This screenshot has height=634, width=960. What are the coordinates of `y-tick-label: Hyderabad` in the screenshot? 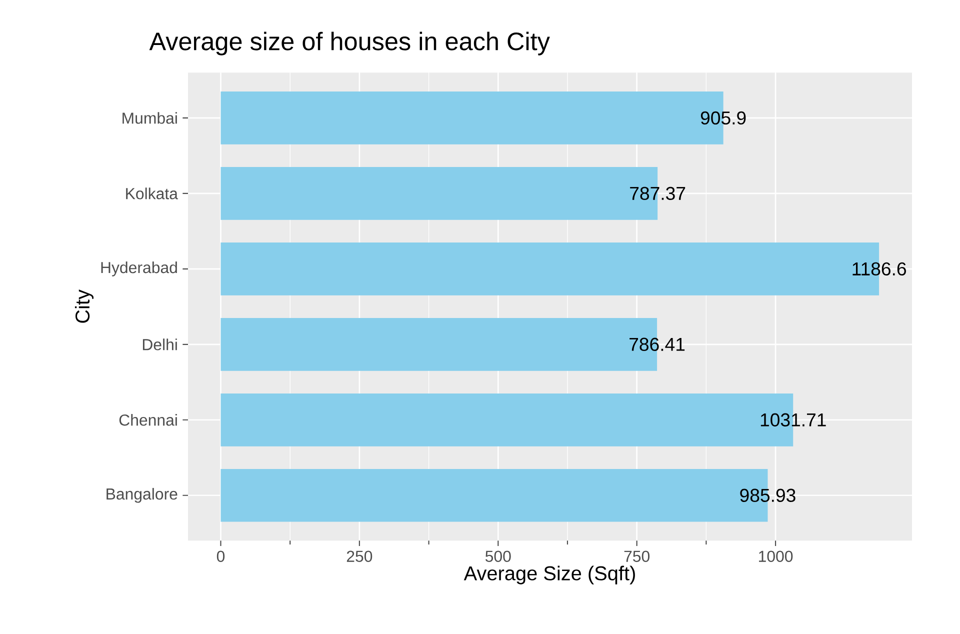 It's located at (139, 269).